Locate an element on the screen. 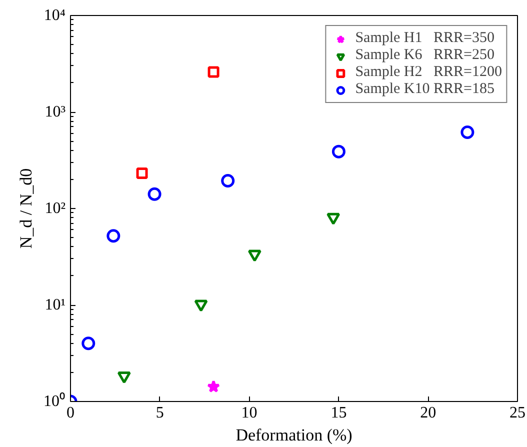 Image resolution: width=527 pixels, height=447 pixels. x-tick-label: 0 is located at coordinates (70, 413).